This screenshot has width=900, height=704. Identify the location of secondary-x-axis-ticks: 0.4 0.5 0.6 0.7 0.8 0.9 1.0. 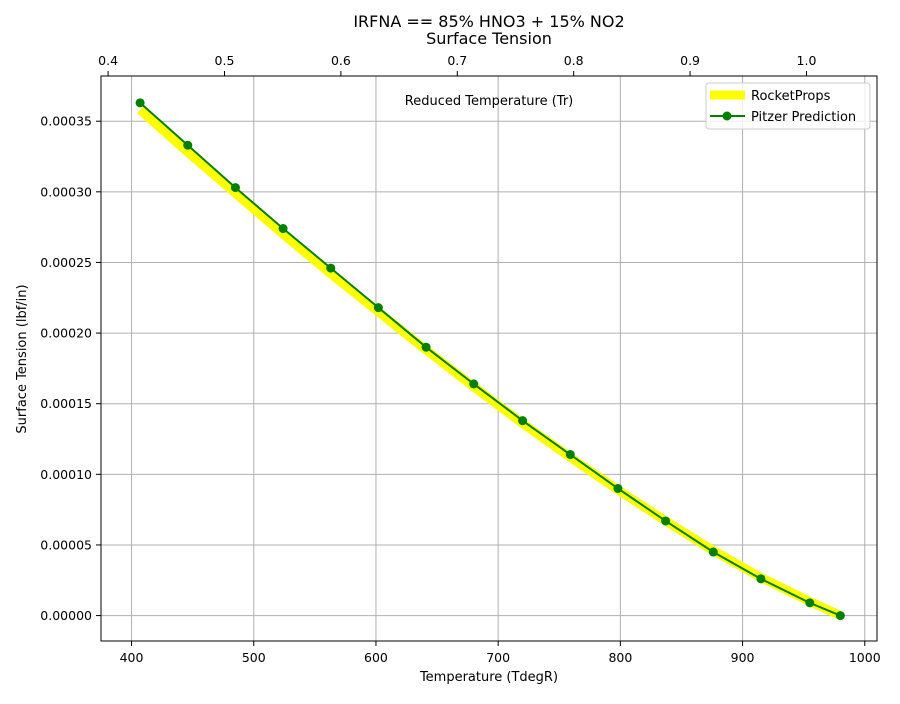
(457, 64).